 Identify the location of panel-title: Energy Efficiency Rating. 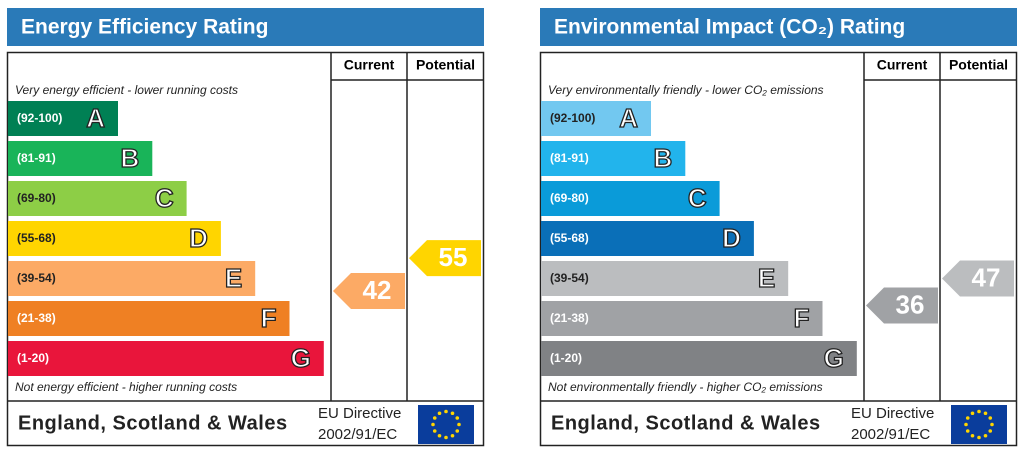
(144, 27).